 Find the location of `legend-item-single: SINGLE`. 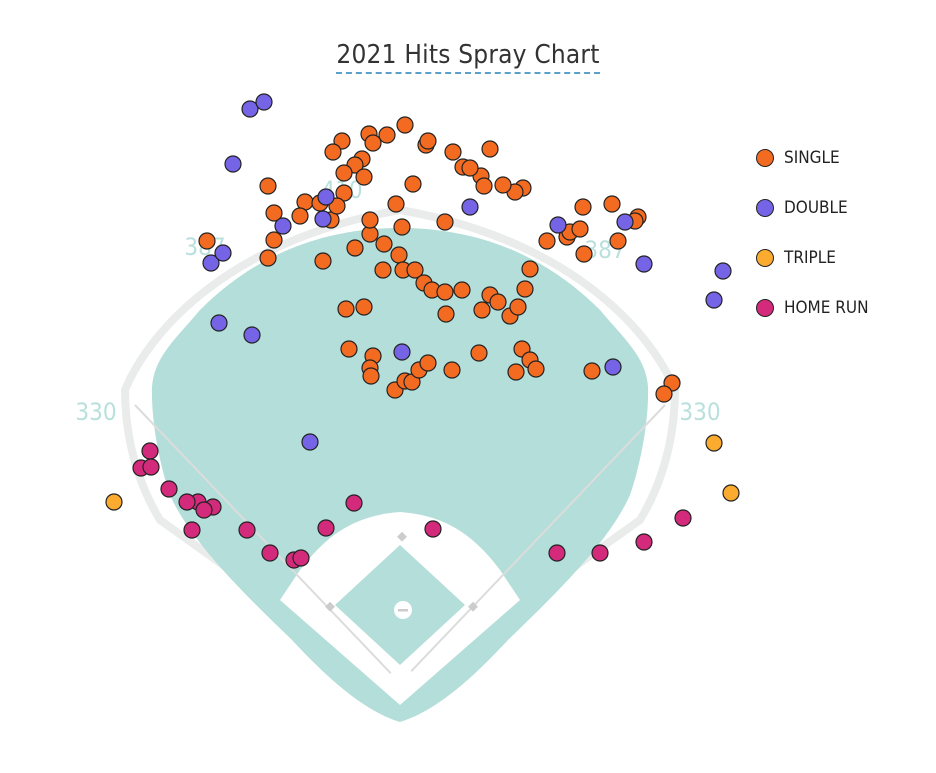

legend-item-single: SINGLE is located at coordinates (812, 158).